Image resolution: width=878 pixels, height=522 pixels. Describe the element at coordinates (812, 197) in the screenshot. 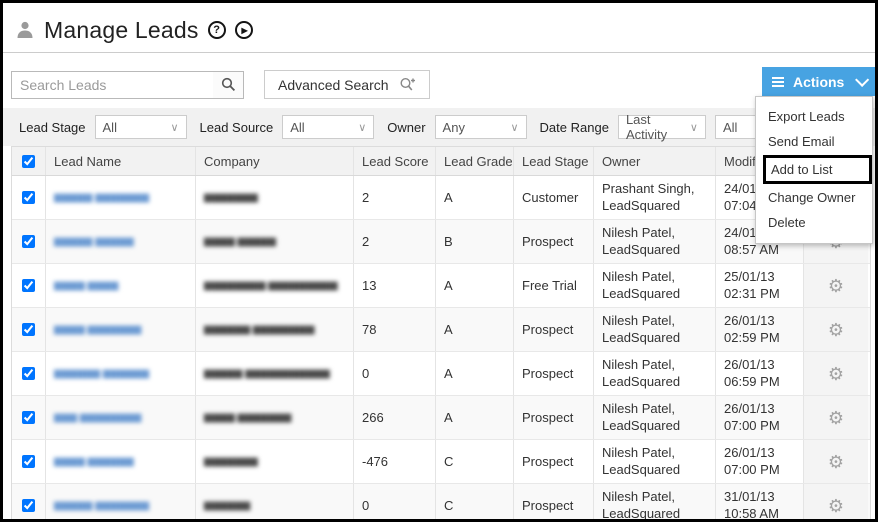

I see `menu-item-change-owner: Change Owner` at that location.